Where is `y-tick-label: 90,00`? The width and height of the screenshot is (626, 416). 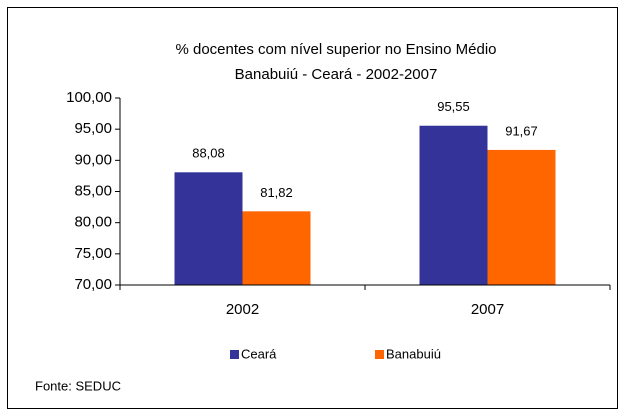 y-tick-label: 90,00 is located at coordinates (93, 159).